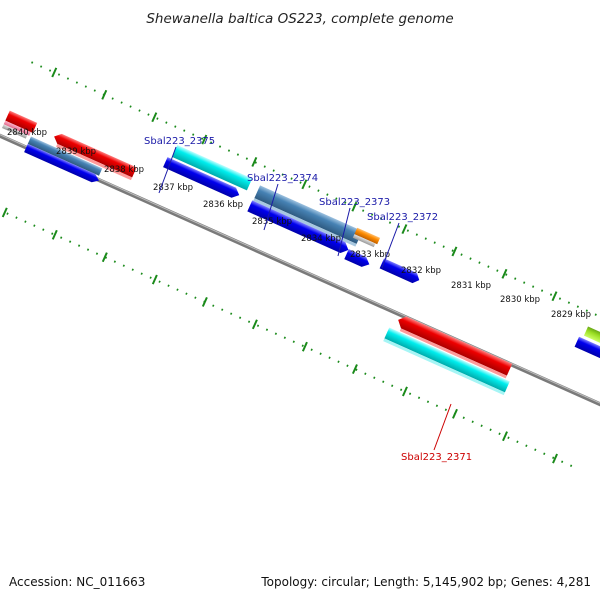 The height and width of the screenshot is (600, 600). What do you see at coordinates (282, 178) in the screenshot?
I see `gene-label-sbal223-2374: Sbal223_2374` at bounding box center [282, 178].